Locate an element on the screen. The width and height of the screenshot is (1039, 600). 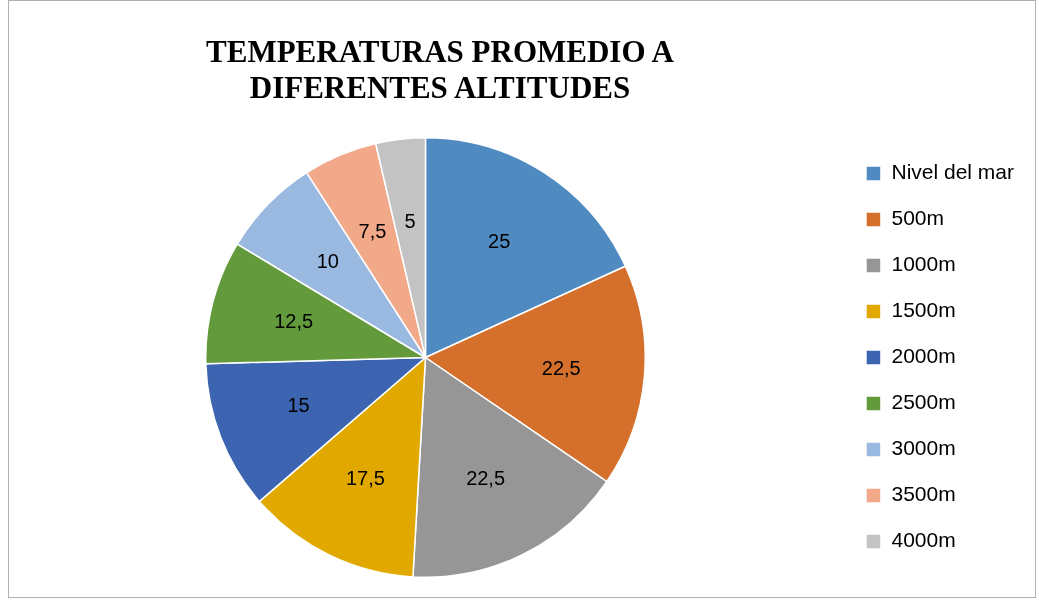
legend-label: 2500m is located at coordinates (923, 402).